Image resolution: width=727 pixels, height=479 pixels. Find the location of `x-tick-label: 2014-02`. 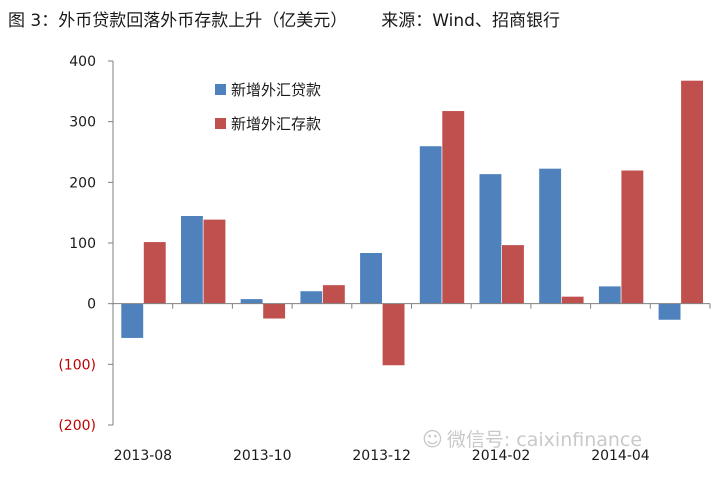

x-tick-label: 2014-02 is located at coordinates (501, 456).